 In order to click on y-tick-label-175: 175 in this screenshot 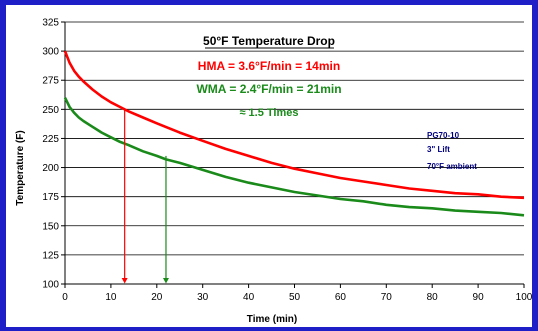, I will do `click(50, 197)`.